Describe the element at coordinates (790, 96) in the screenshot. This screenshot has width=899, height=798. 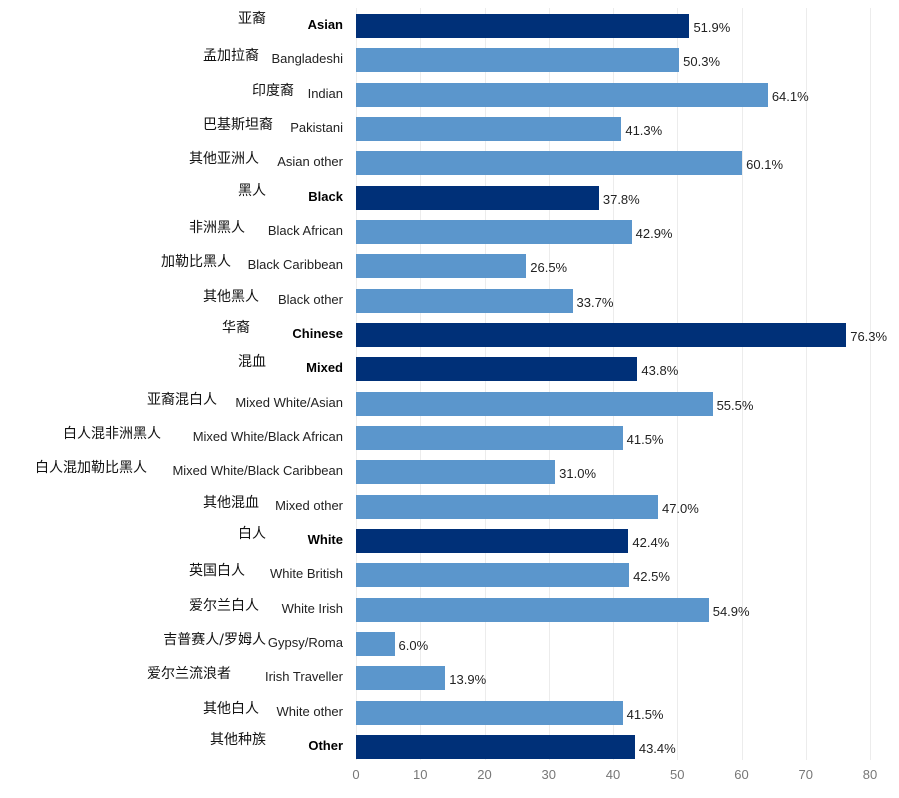
I see `data-label: 64.1%` at that location.